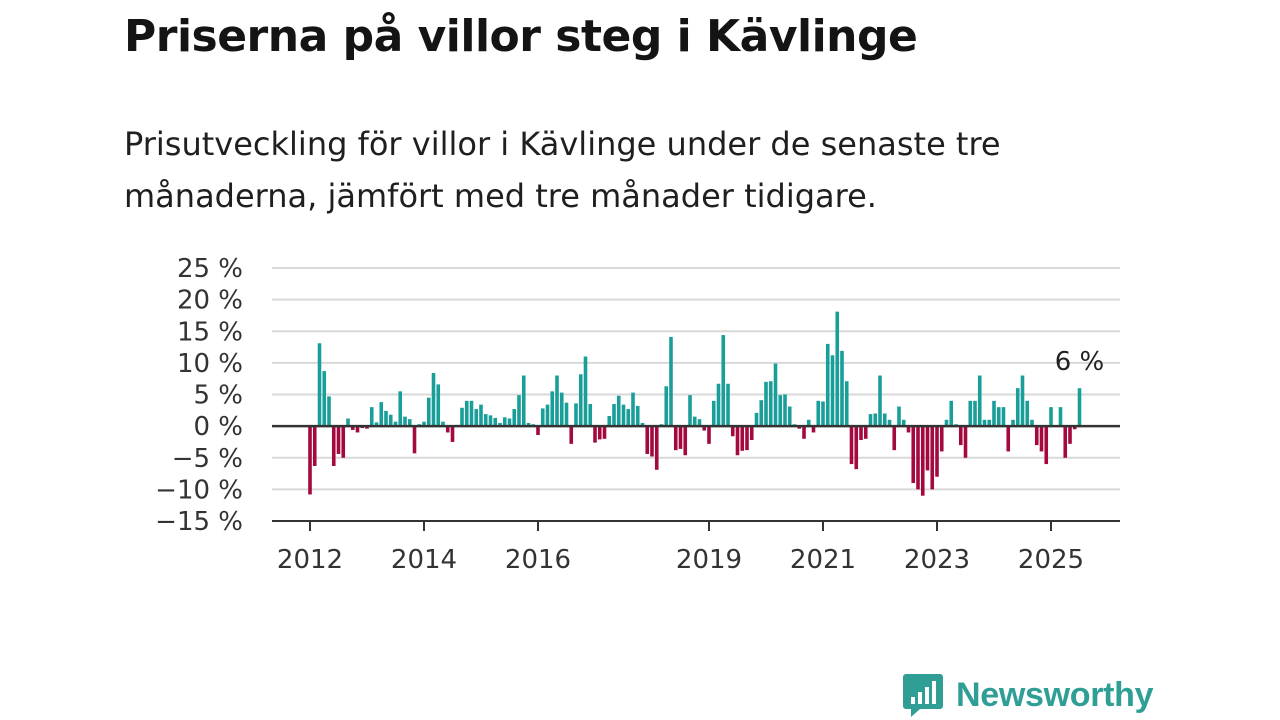  Describe the element at coordinates (923, 695) in the screenshot. I see `newsworthy-logo-icon` at that location.